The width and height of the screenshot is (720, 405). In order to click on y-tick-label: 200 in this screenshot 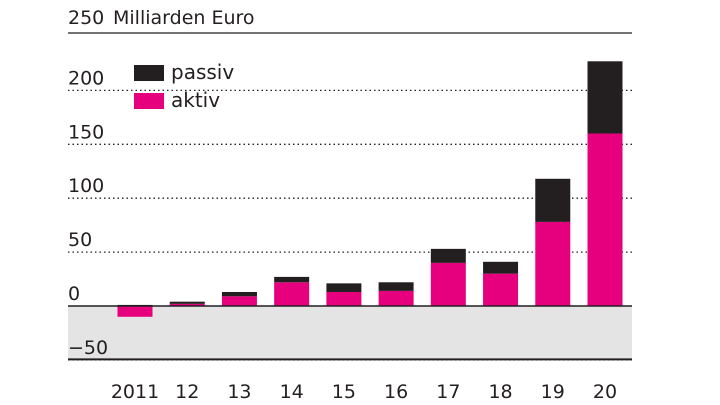, I will do `click(86, 78)`.